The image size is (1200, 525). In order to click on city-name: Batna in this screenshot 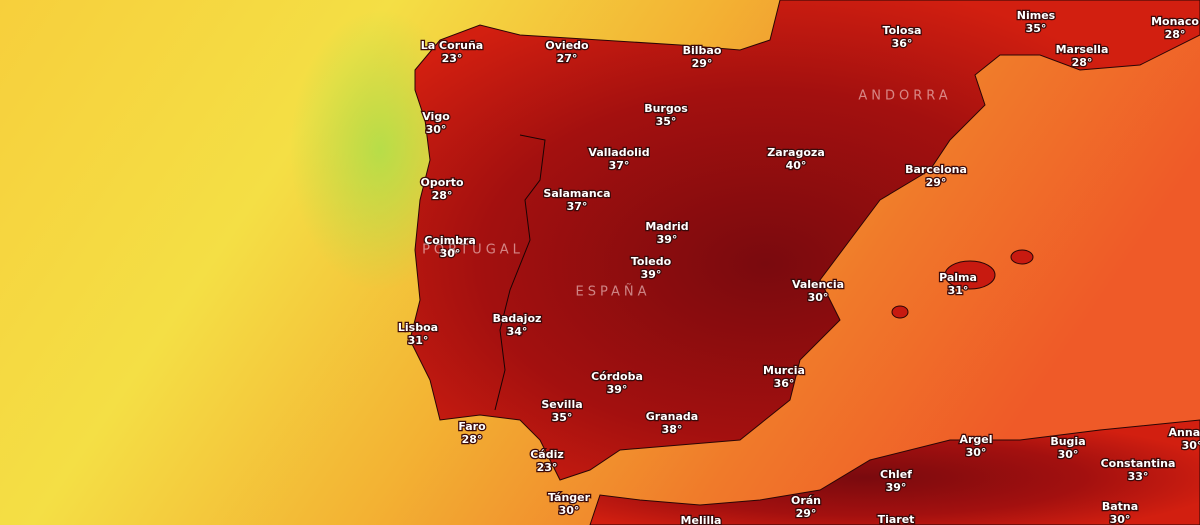, I will do `click(1120, 506)`.